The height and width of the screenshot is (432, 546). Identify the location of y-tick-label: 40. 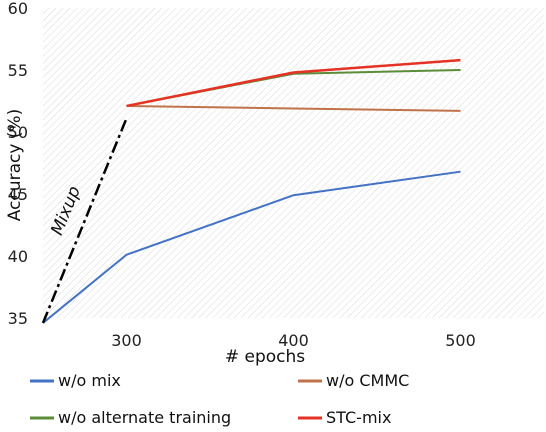
(18, 256).